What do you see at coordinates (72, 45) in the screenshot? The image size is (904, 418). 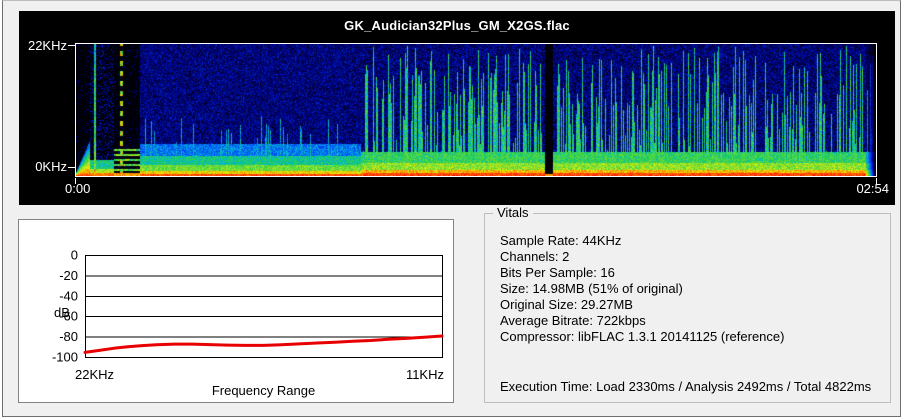 I see `spectrogram-freq-max-tick` at bounding box center [72, 45].